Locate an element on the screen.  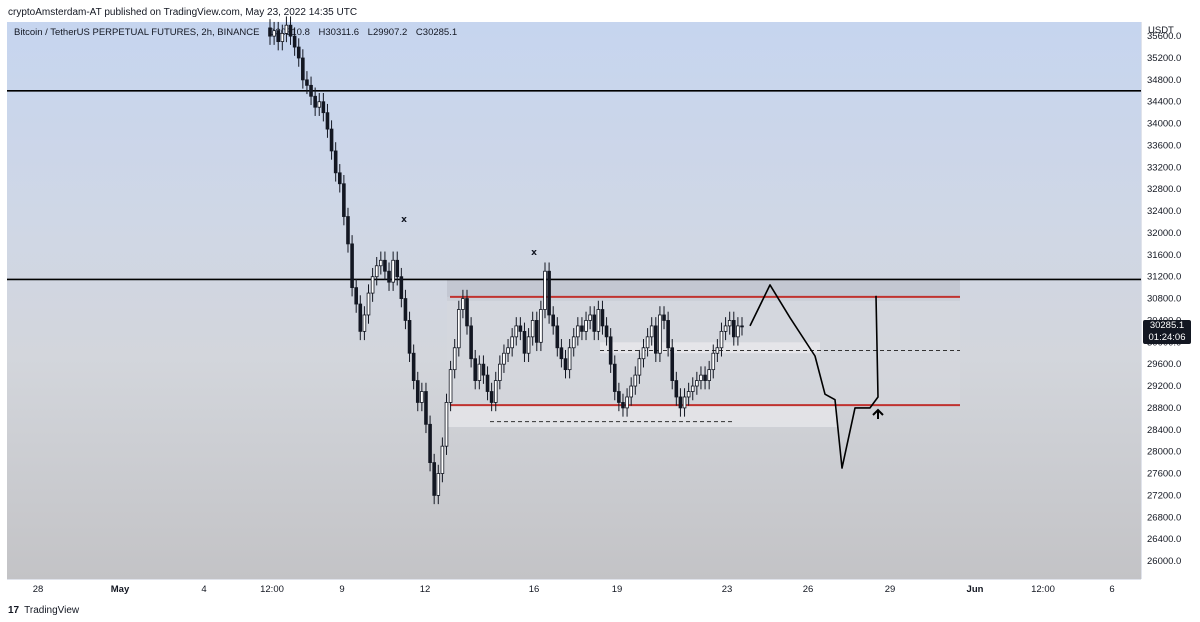
time-tick-label: 9 is located at coordinates (341, 589).